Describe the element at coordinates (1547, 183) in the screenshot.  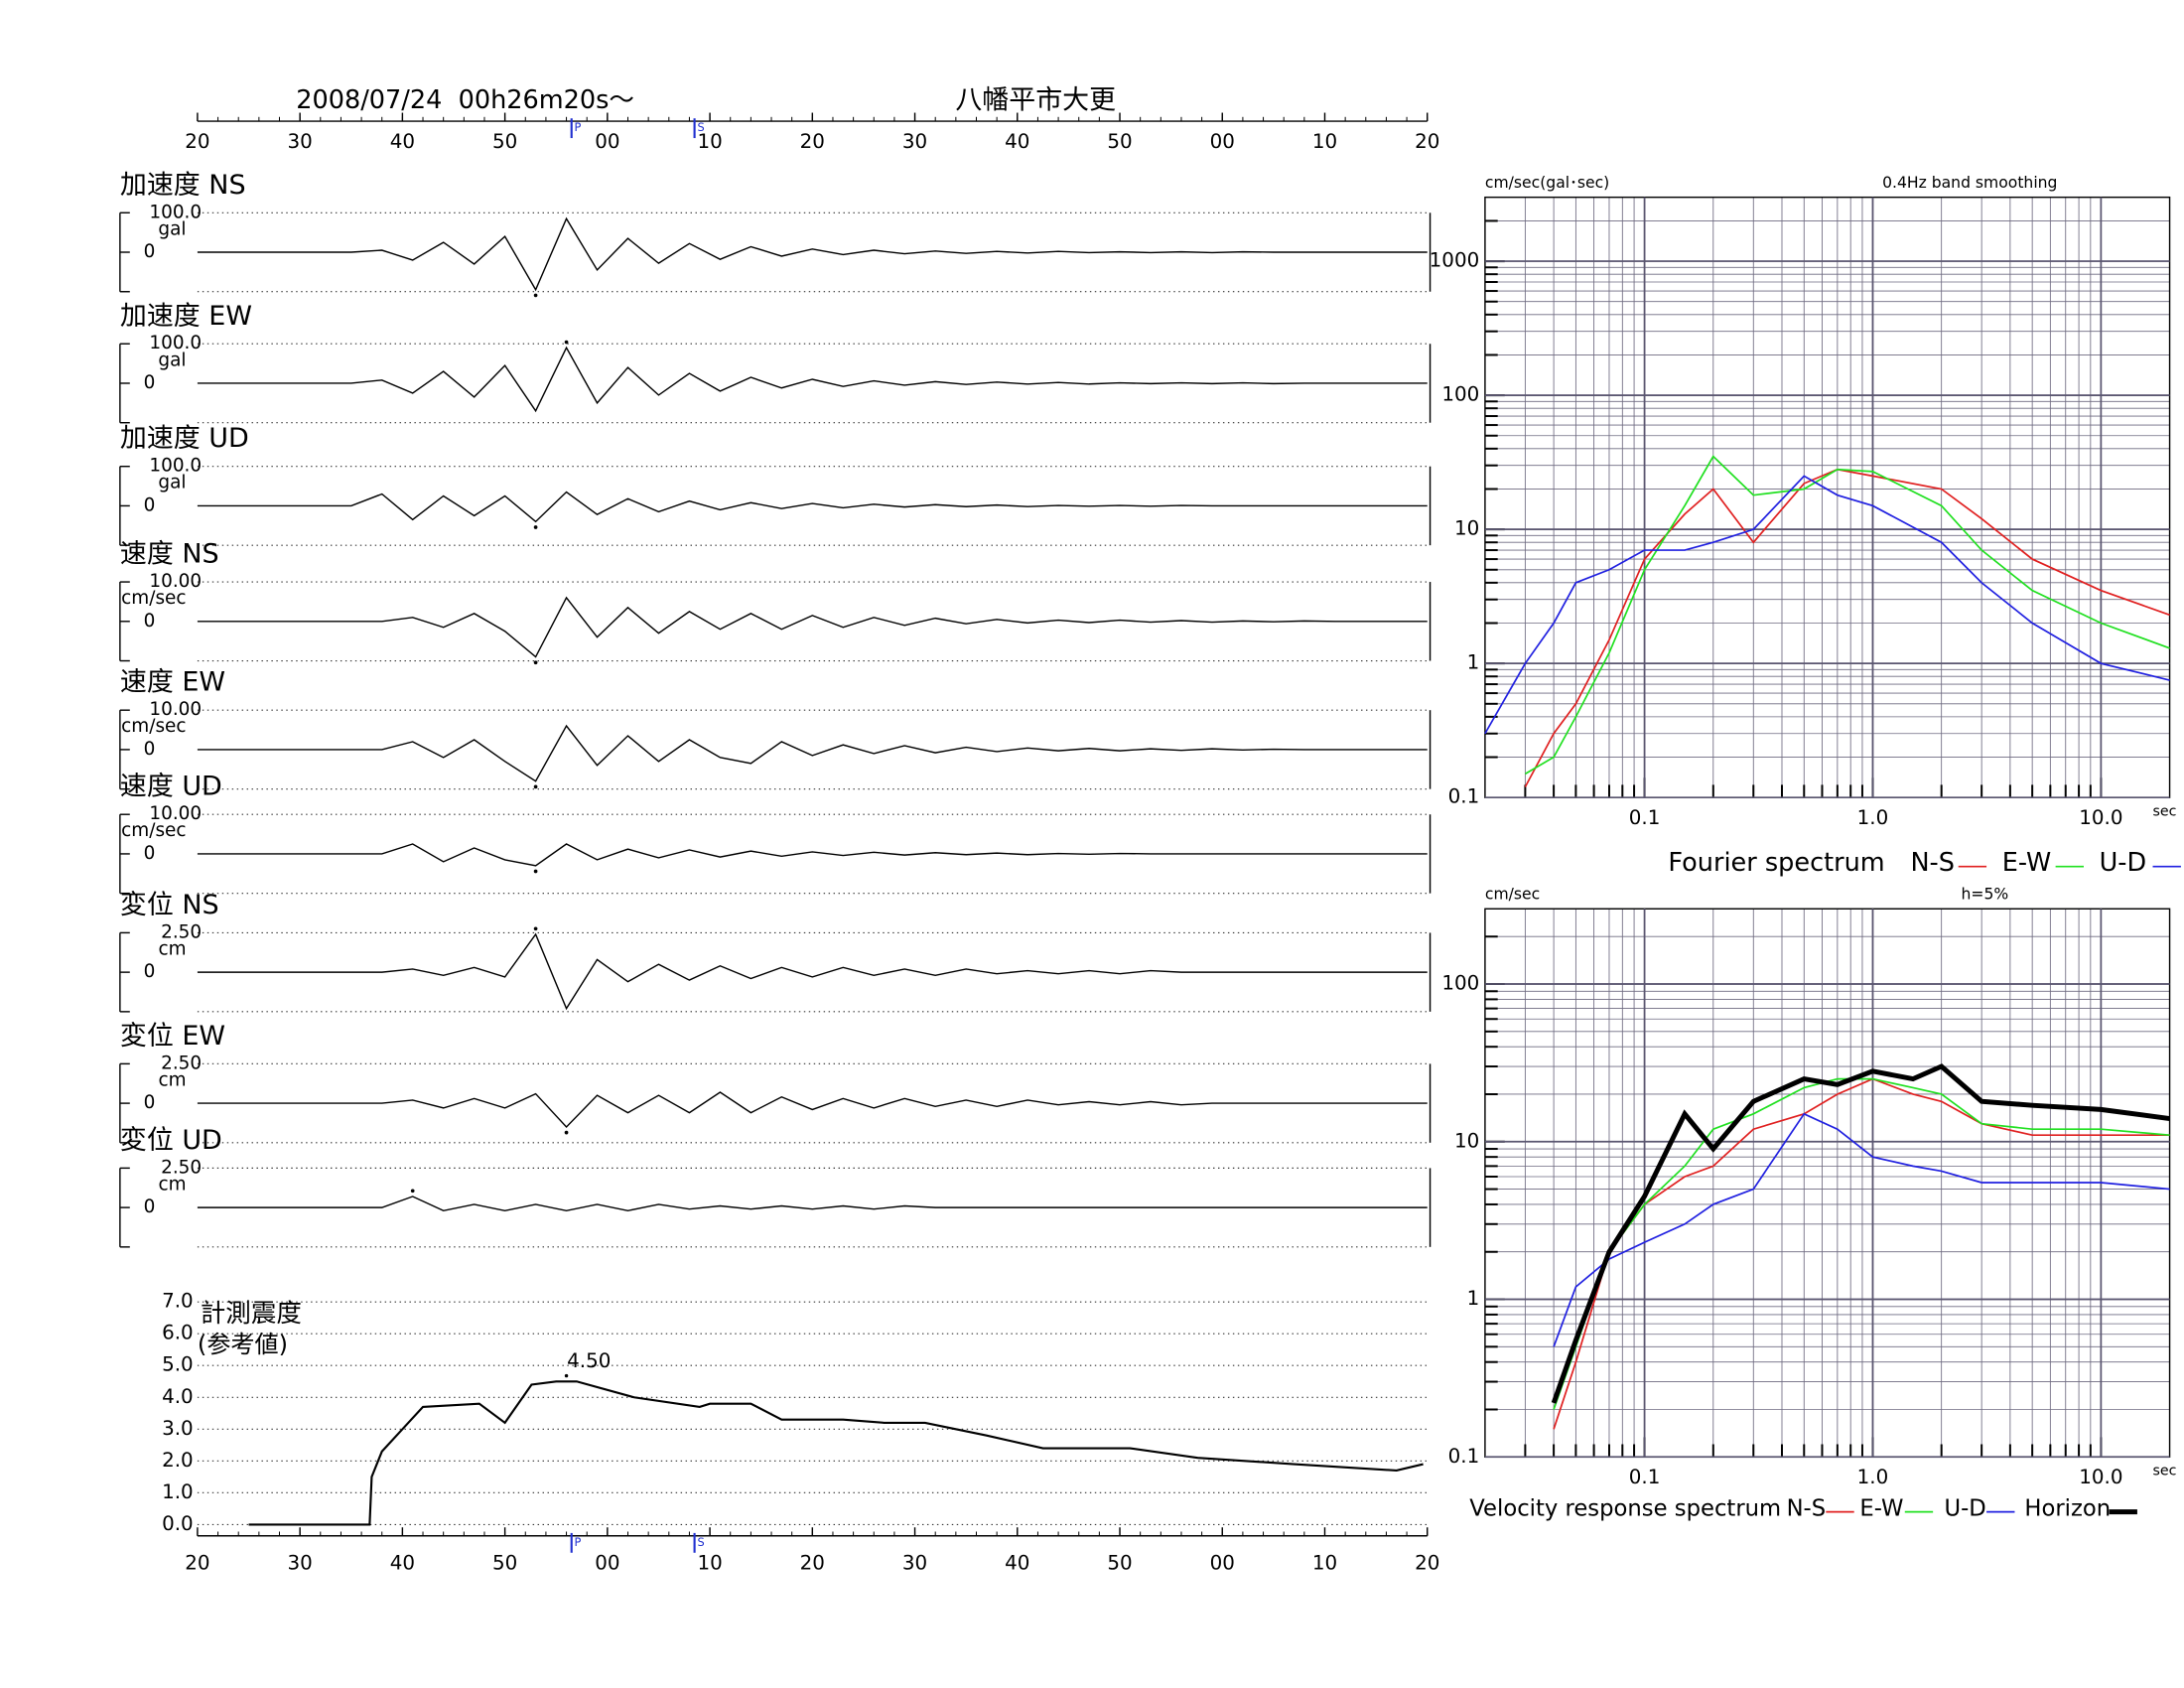
I see `y-axis-label: cm/sec(gal･sec)` at that location.